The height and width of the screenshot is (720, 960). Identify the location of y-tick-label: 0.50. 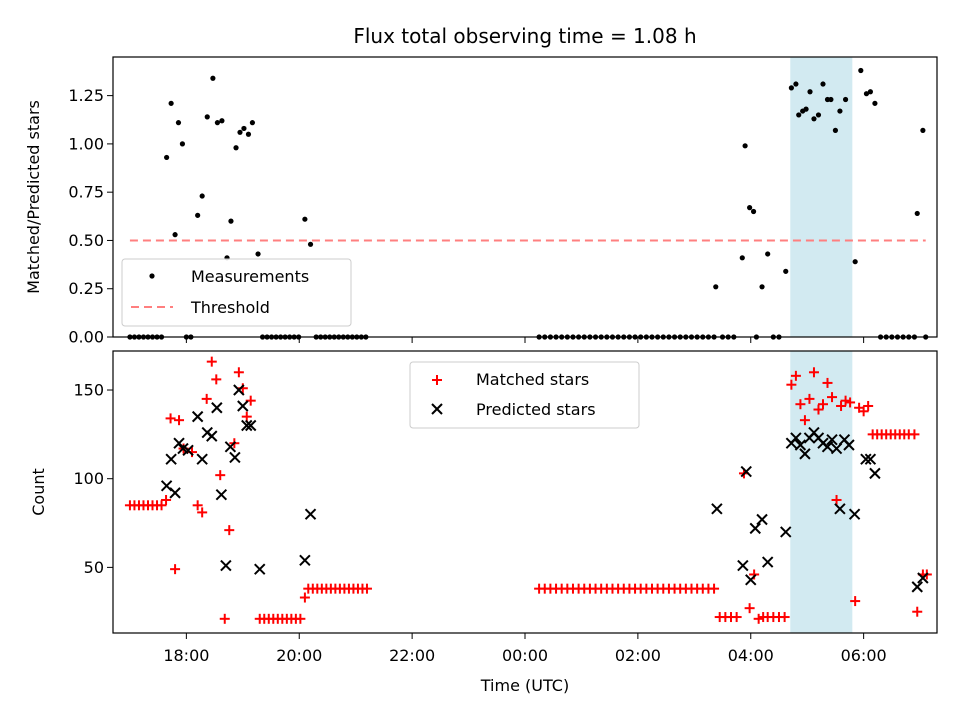
(86, 240).